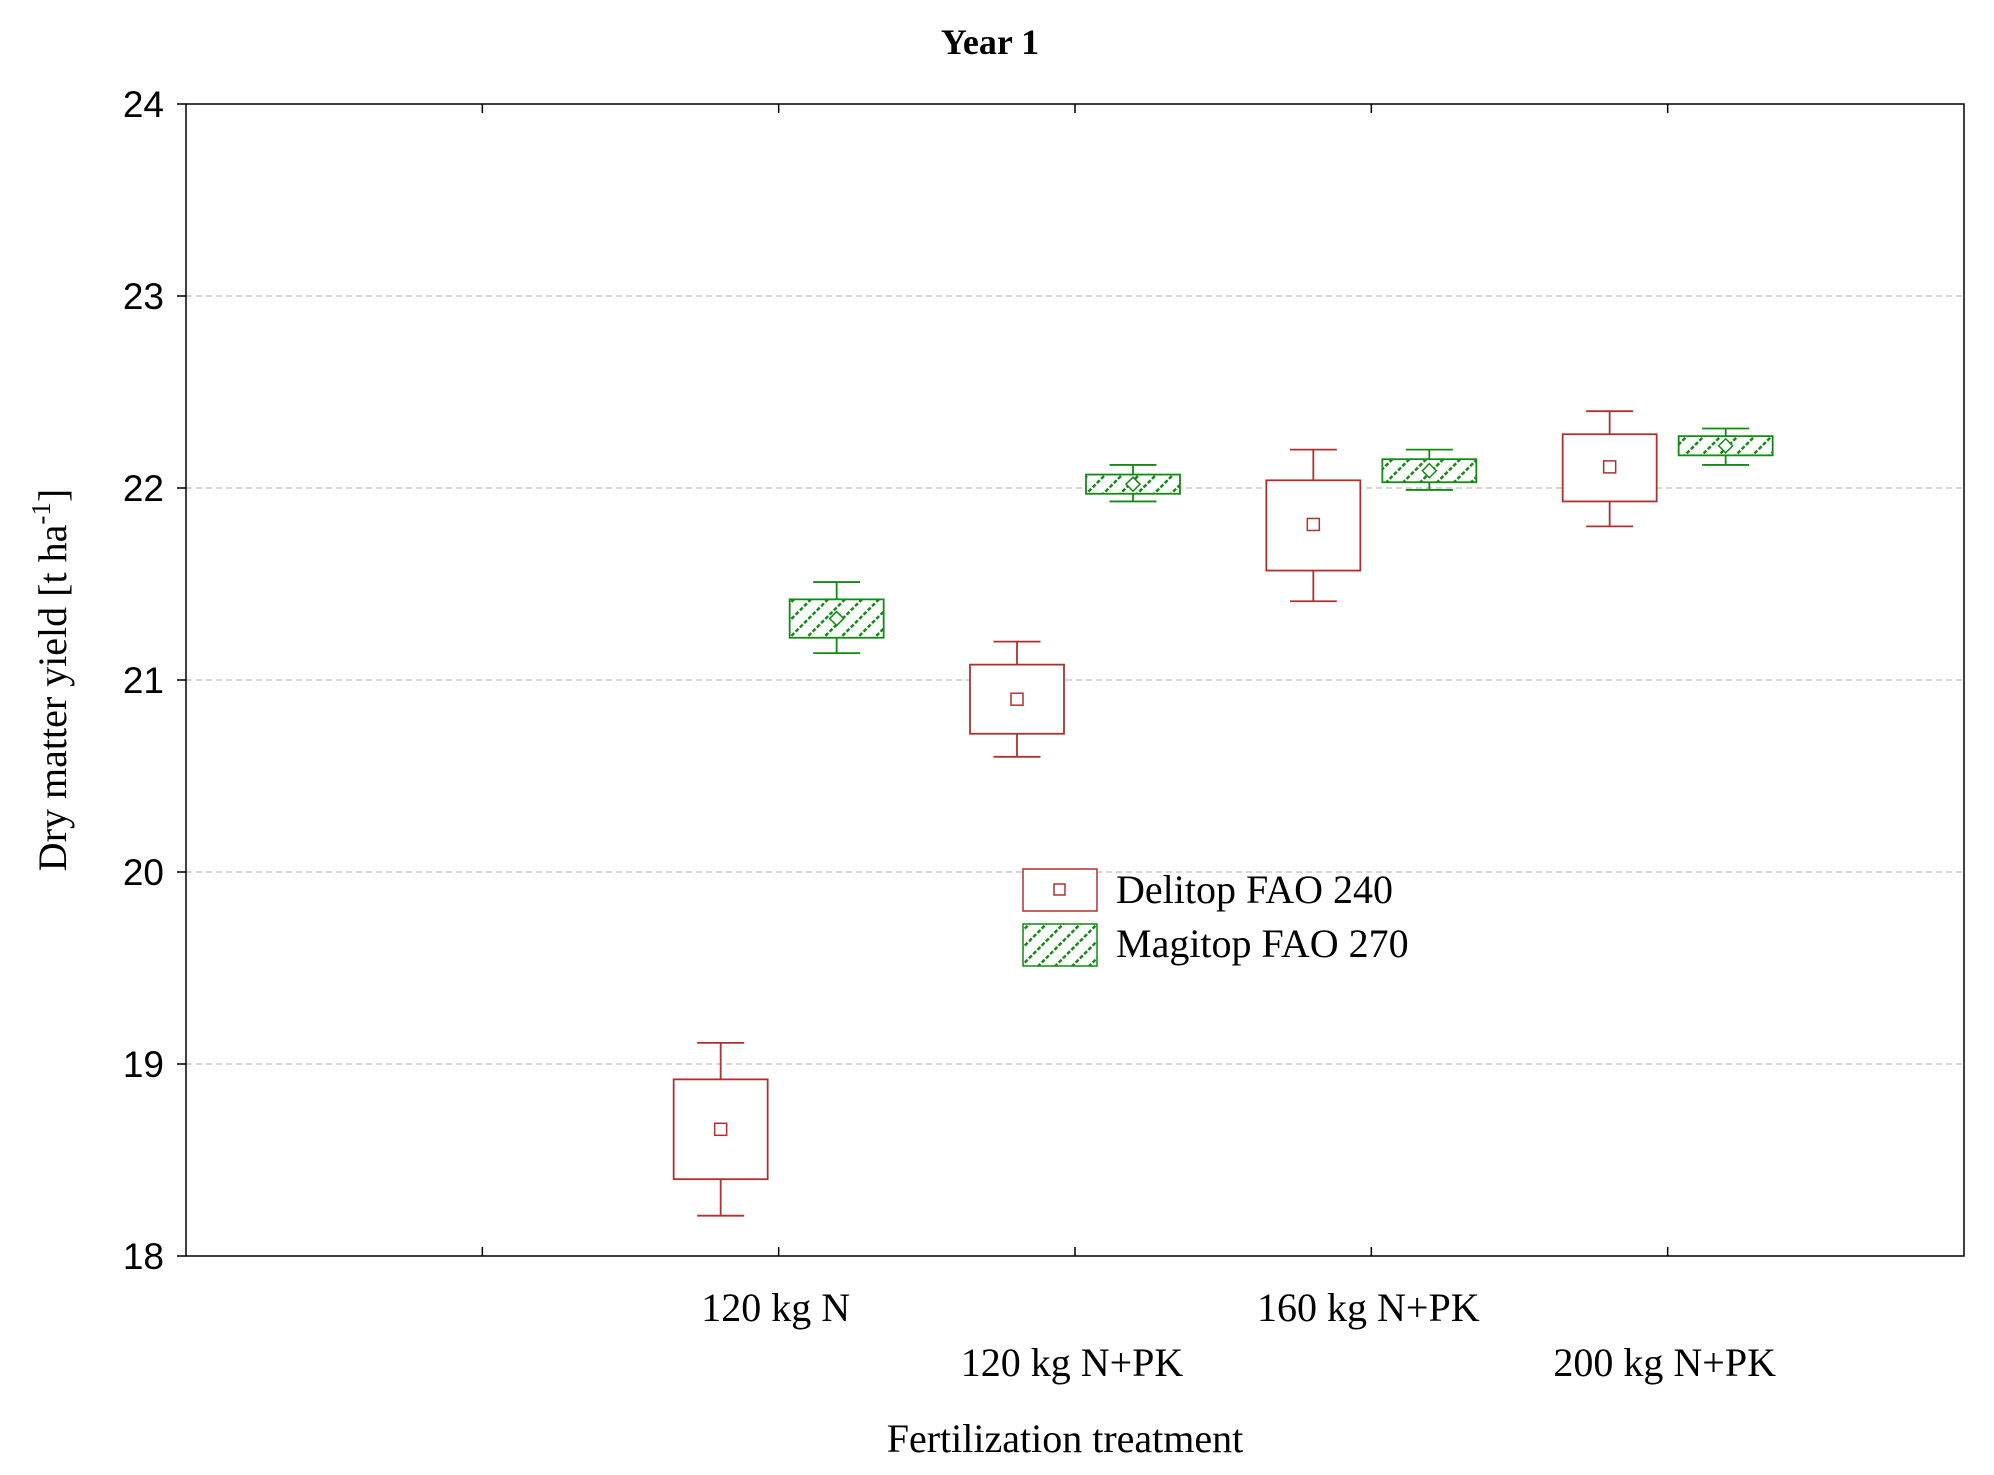 This screenshot has width=1994, height=1475. I want to click on x-tick-label: 200 kg N+PK, so click(1664, 1362).